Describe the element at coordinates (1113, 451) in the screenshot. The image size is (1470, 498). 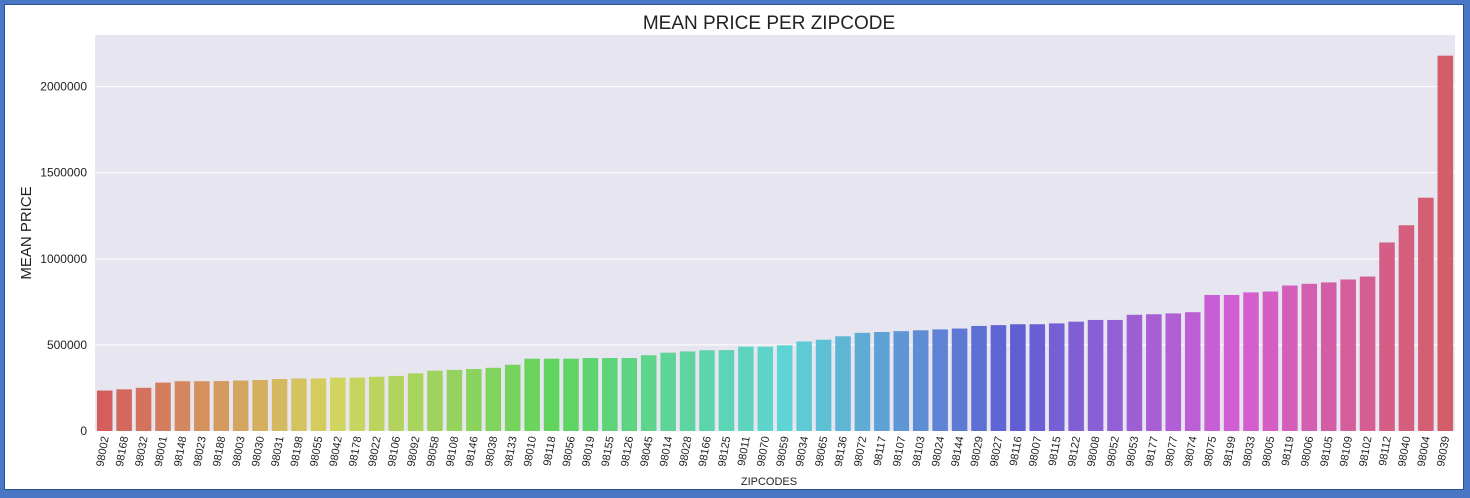
I see `x-tick-label: 98052` at that location.